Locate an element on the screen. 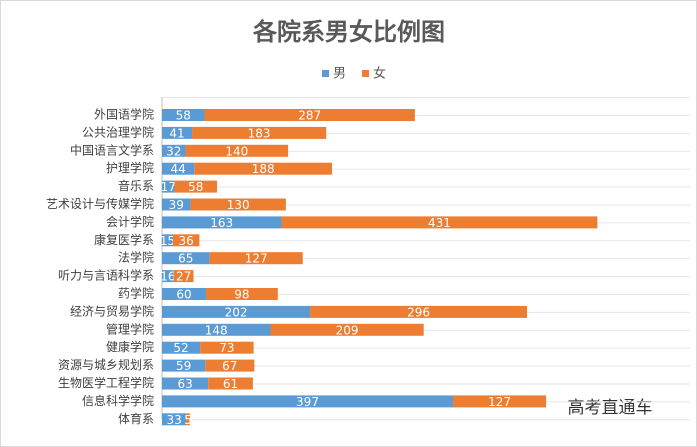 The width and height of the screenshot is (697, 447). value-label: 202 is located at coordinates (236, 312).